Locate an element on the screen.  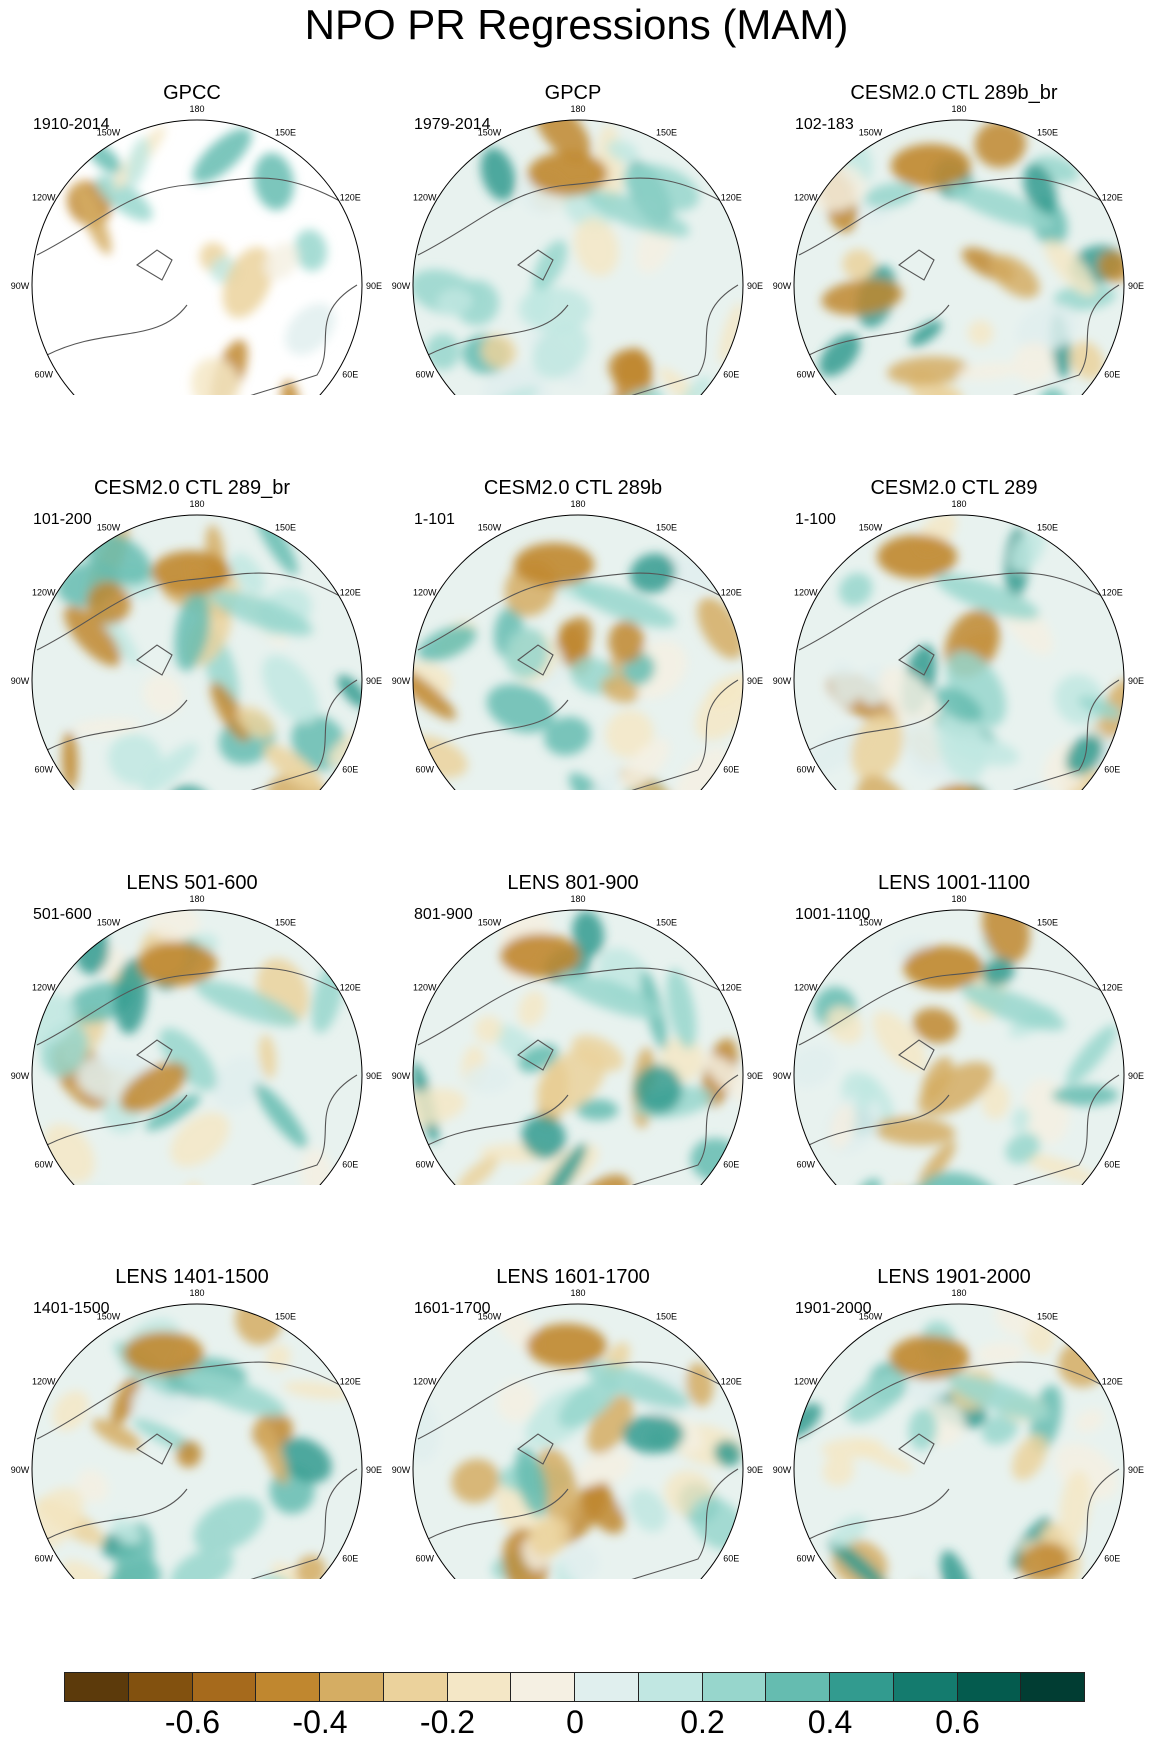
colorbar-tick-label: -0.2 is located at coordinates (447, 1722).